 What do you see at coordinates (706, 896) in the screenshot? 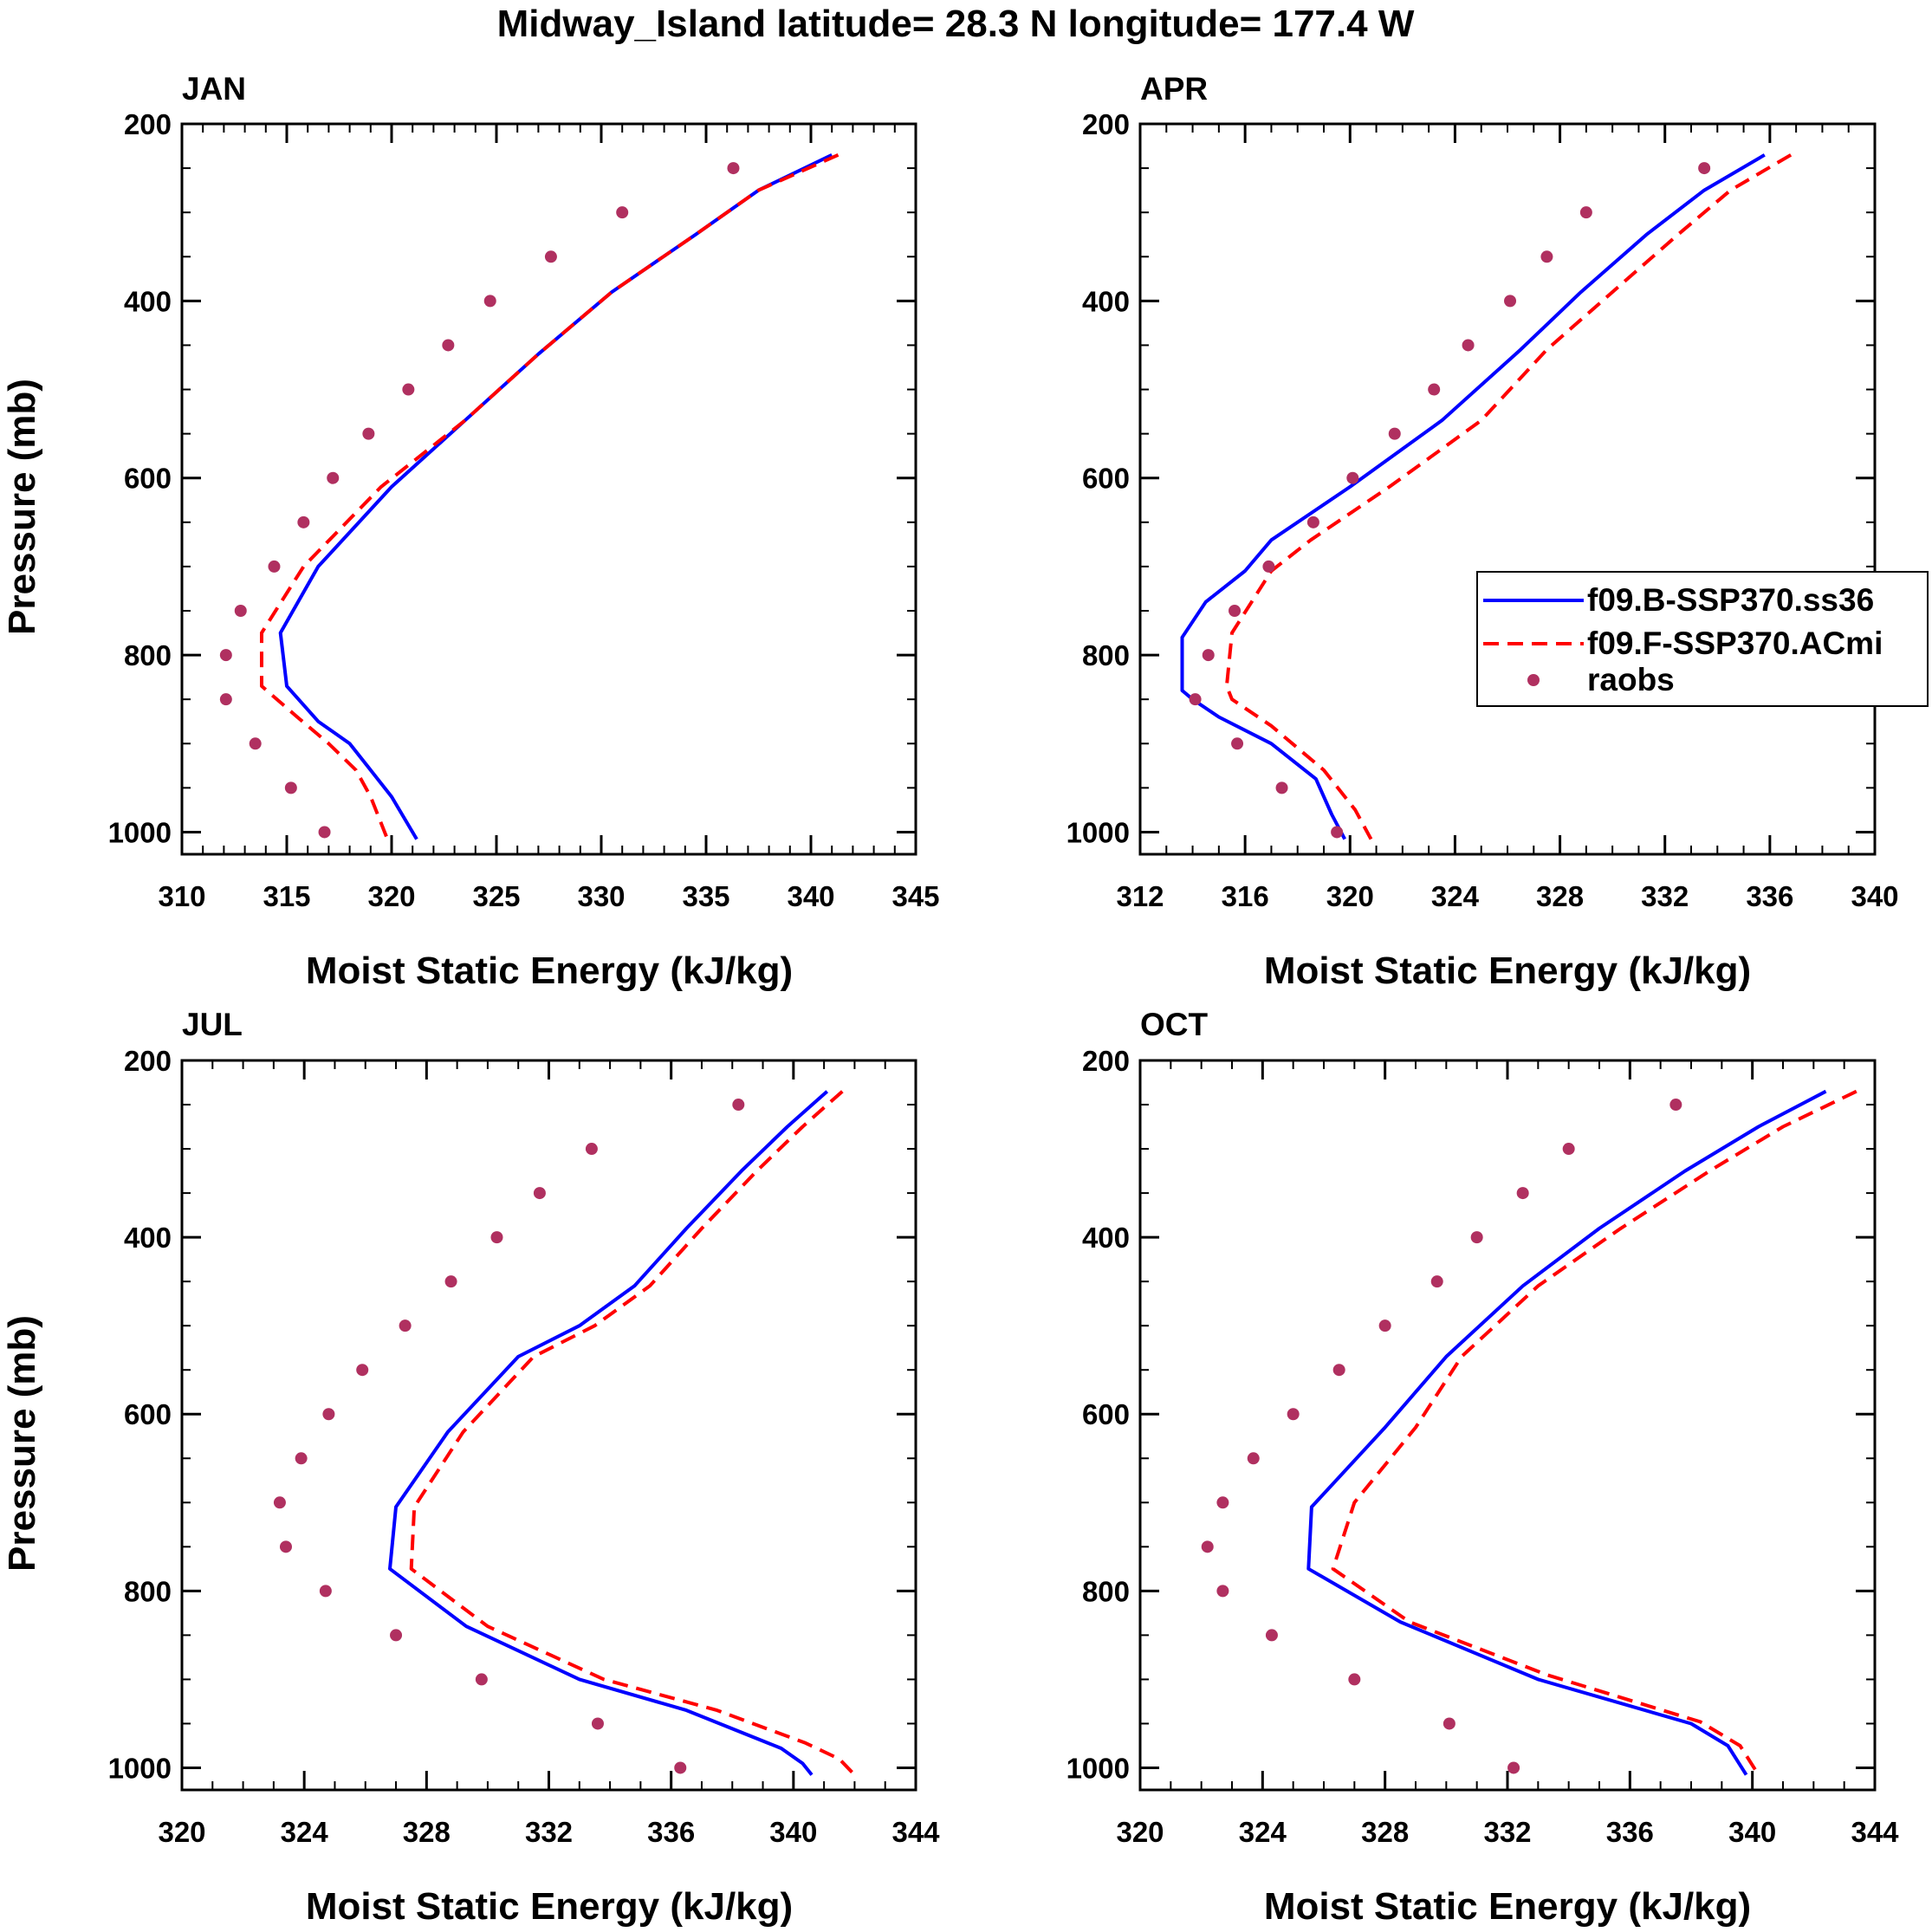
I see `x-tick-label: 335` at bounding box center [706, 896].